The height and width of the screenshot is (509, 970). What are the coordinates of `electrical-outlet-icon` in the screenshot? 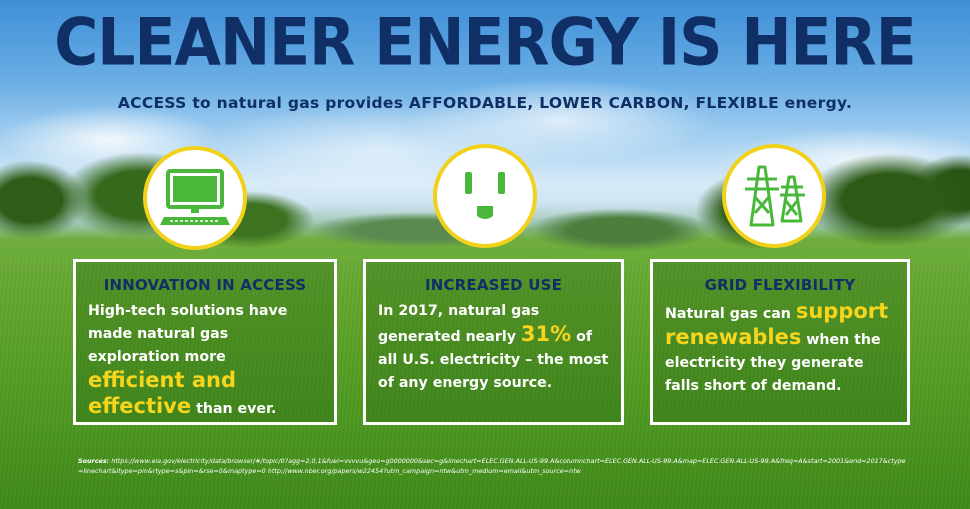 It's located at (485, 196).